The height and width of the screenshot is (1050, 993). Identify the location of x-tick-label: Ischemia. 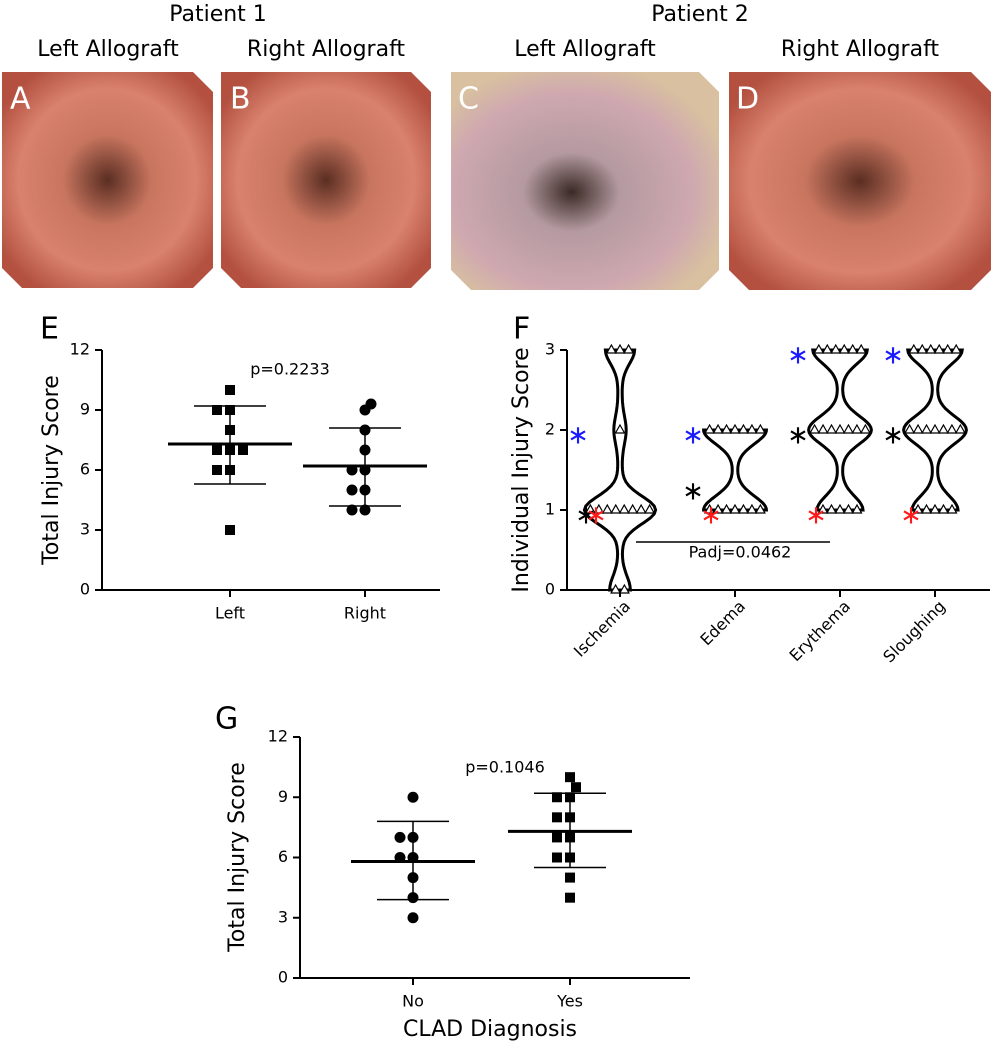
(602, 629).